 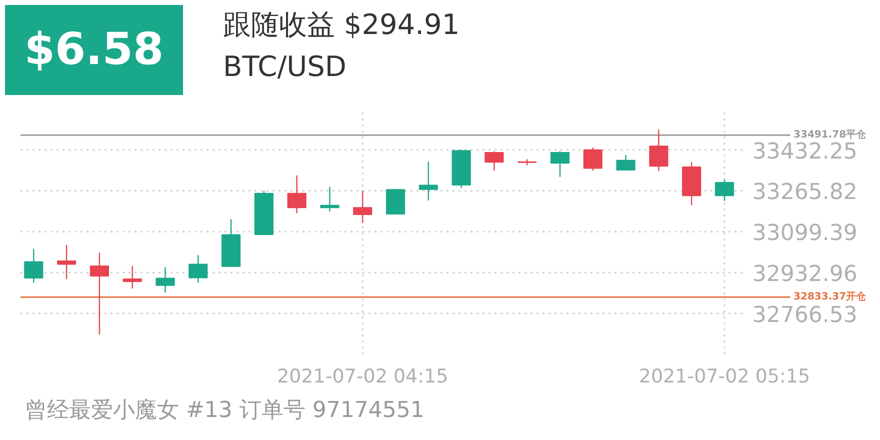 I want to click on y-tick-label: 32766.53, so click(x=805, y=315).